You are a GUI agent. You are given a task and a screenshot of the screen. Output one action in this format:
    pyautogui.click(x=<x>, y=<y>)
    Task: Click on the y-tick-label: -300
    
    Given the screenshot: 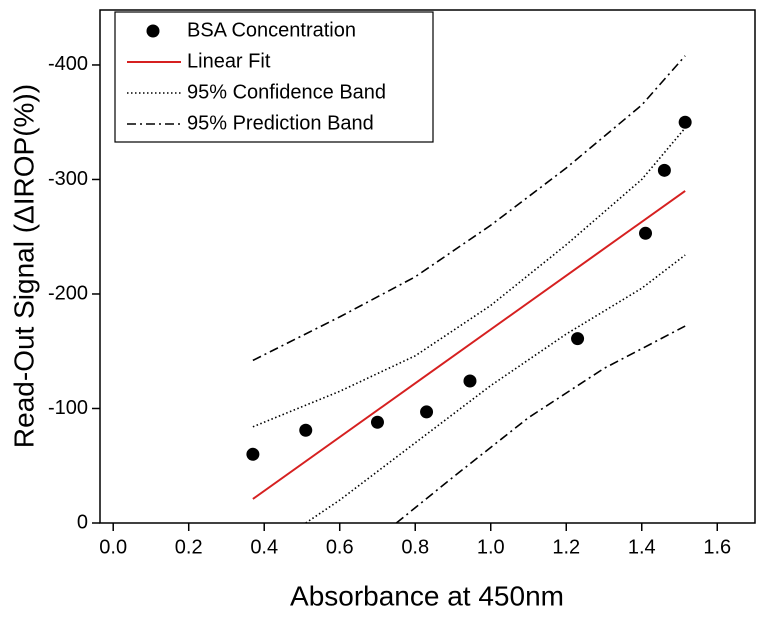 What is the action you would take?
    pyautogui.click(x=68, y=179)
    